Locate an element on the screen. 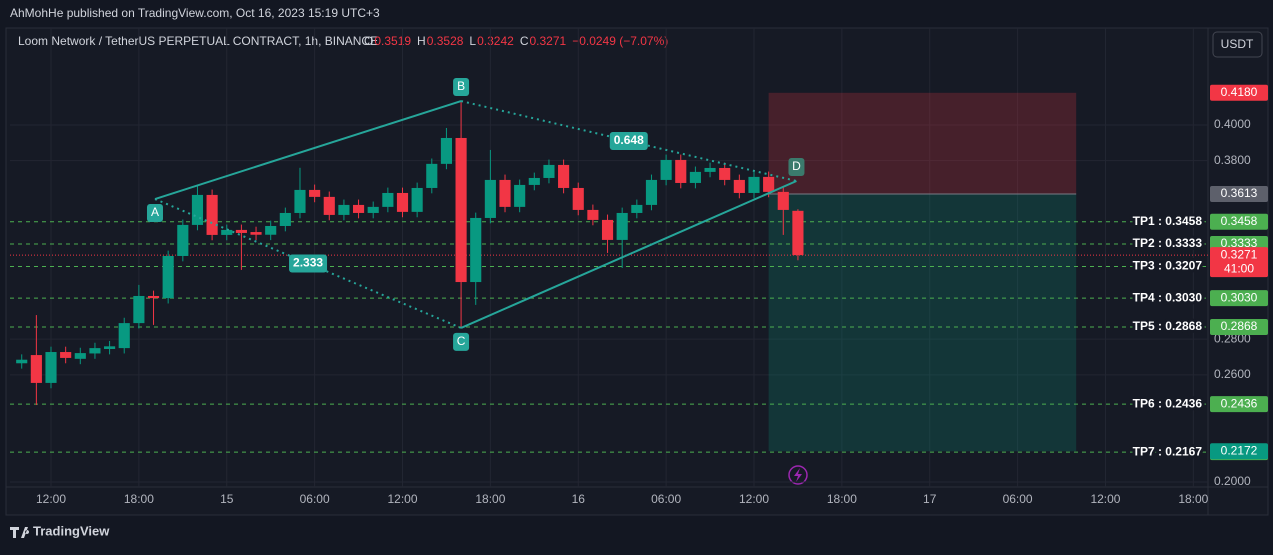 Image resolution: width=1273 pixels, height=555 pixels. level-label: TP4 : 0.3030 is located at coordinates (1168, 297).